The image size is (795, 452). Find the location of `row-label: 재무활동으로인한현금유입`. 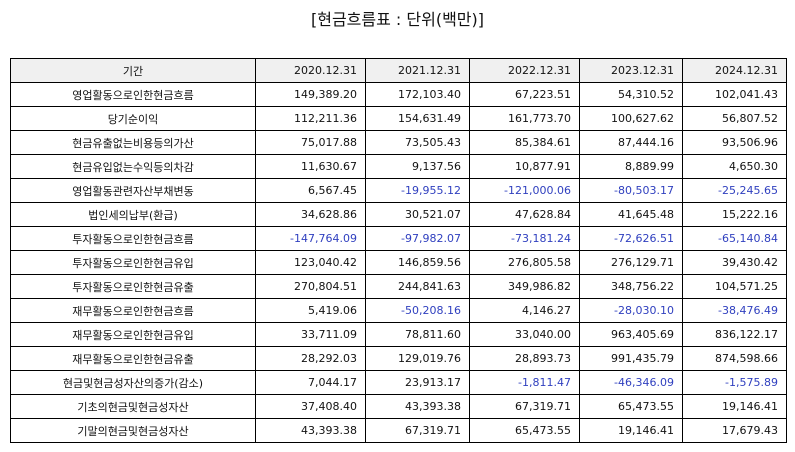

row-label: 재무활동으로인한현금유입 is located at coordinates (133, 334).